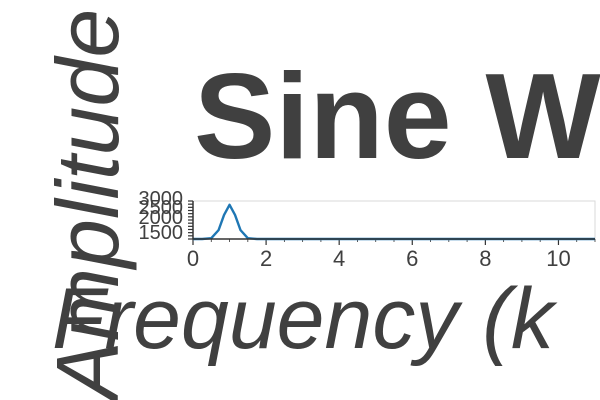 This screenshot has height=400, width=600. What do you see at coordinates (161, 218) in the screenshot?
I see `y-tick-label: 2000` at bounding box center [161, 218].